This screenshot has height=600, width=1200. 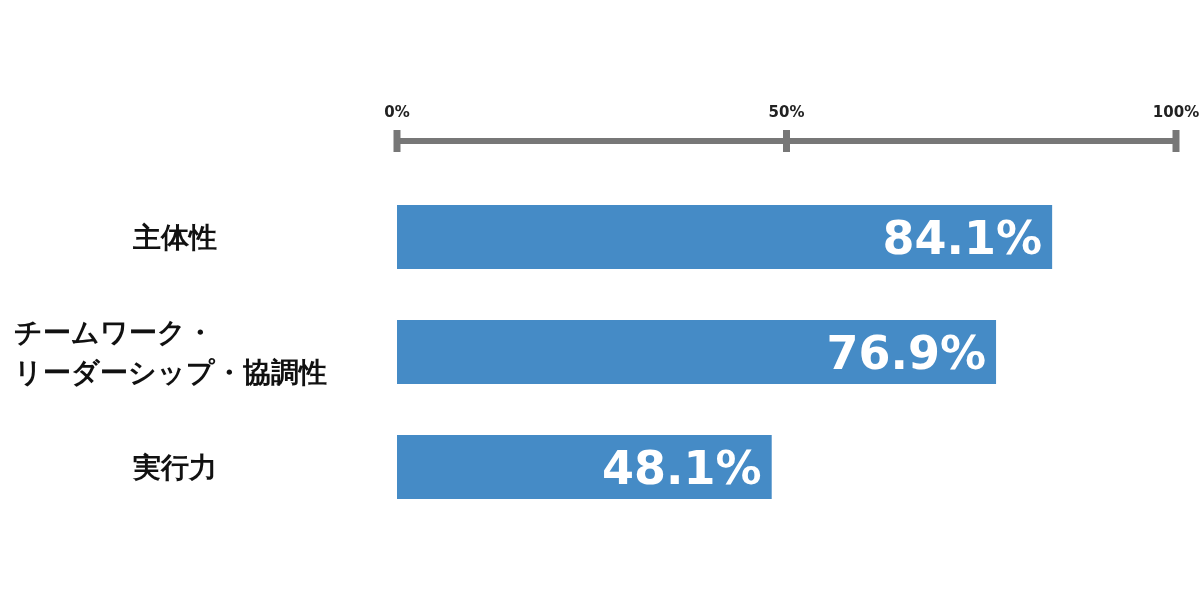 What do you see at coordinates (397, 112) in the screenshot?
I see `x-tick-label: 0%` at bounding box center [397, 112].